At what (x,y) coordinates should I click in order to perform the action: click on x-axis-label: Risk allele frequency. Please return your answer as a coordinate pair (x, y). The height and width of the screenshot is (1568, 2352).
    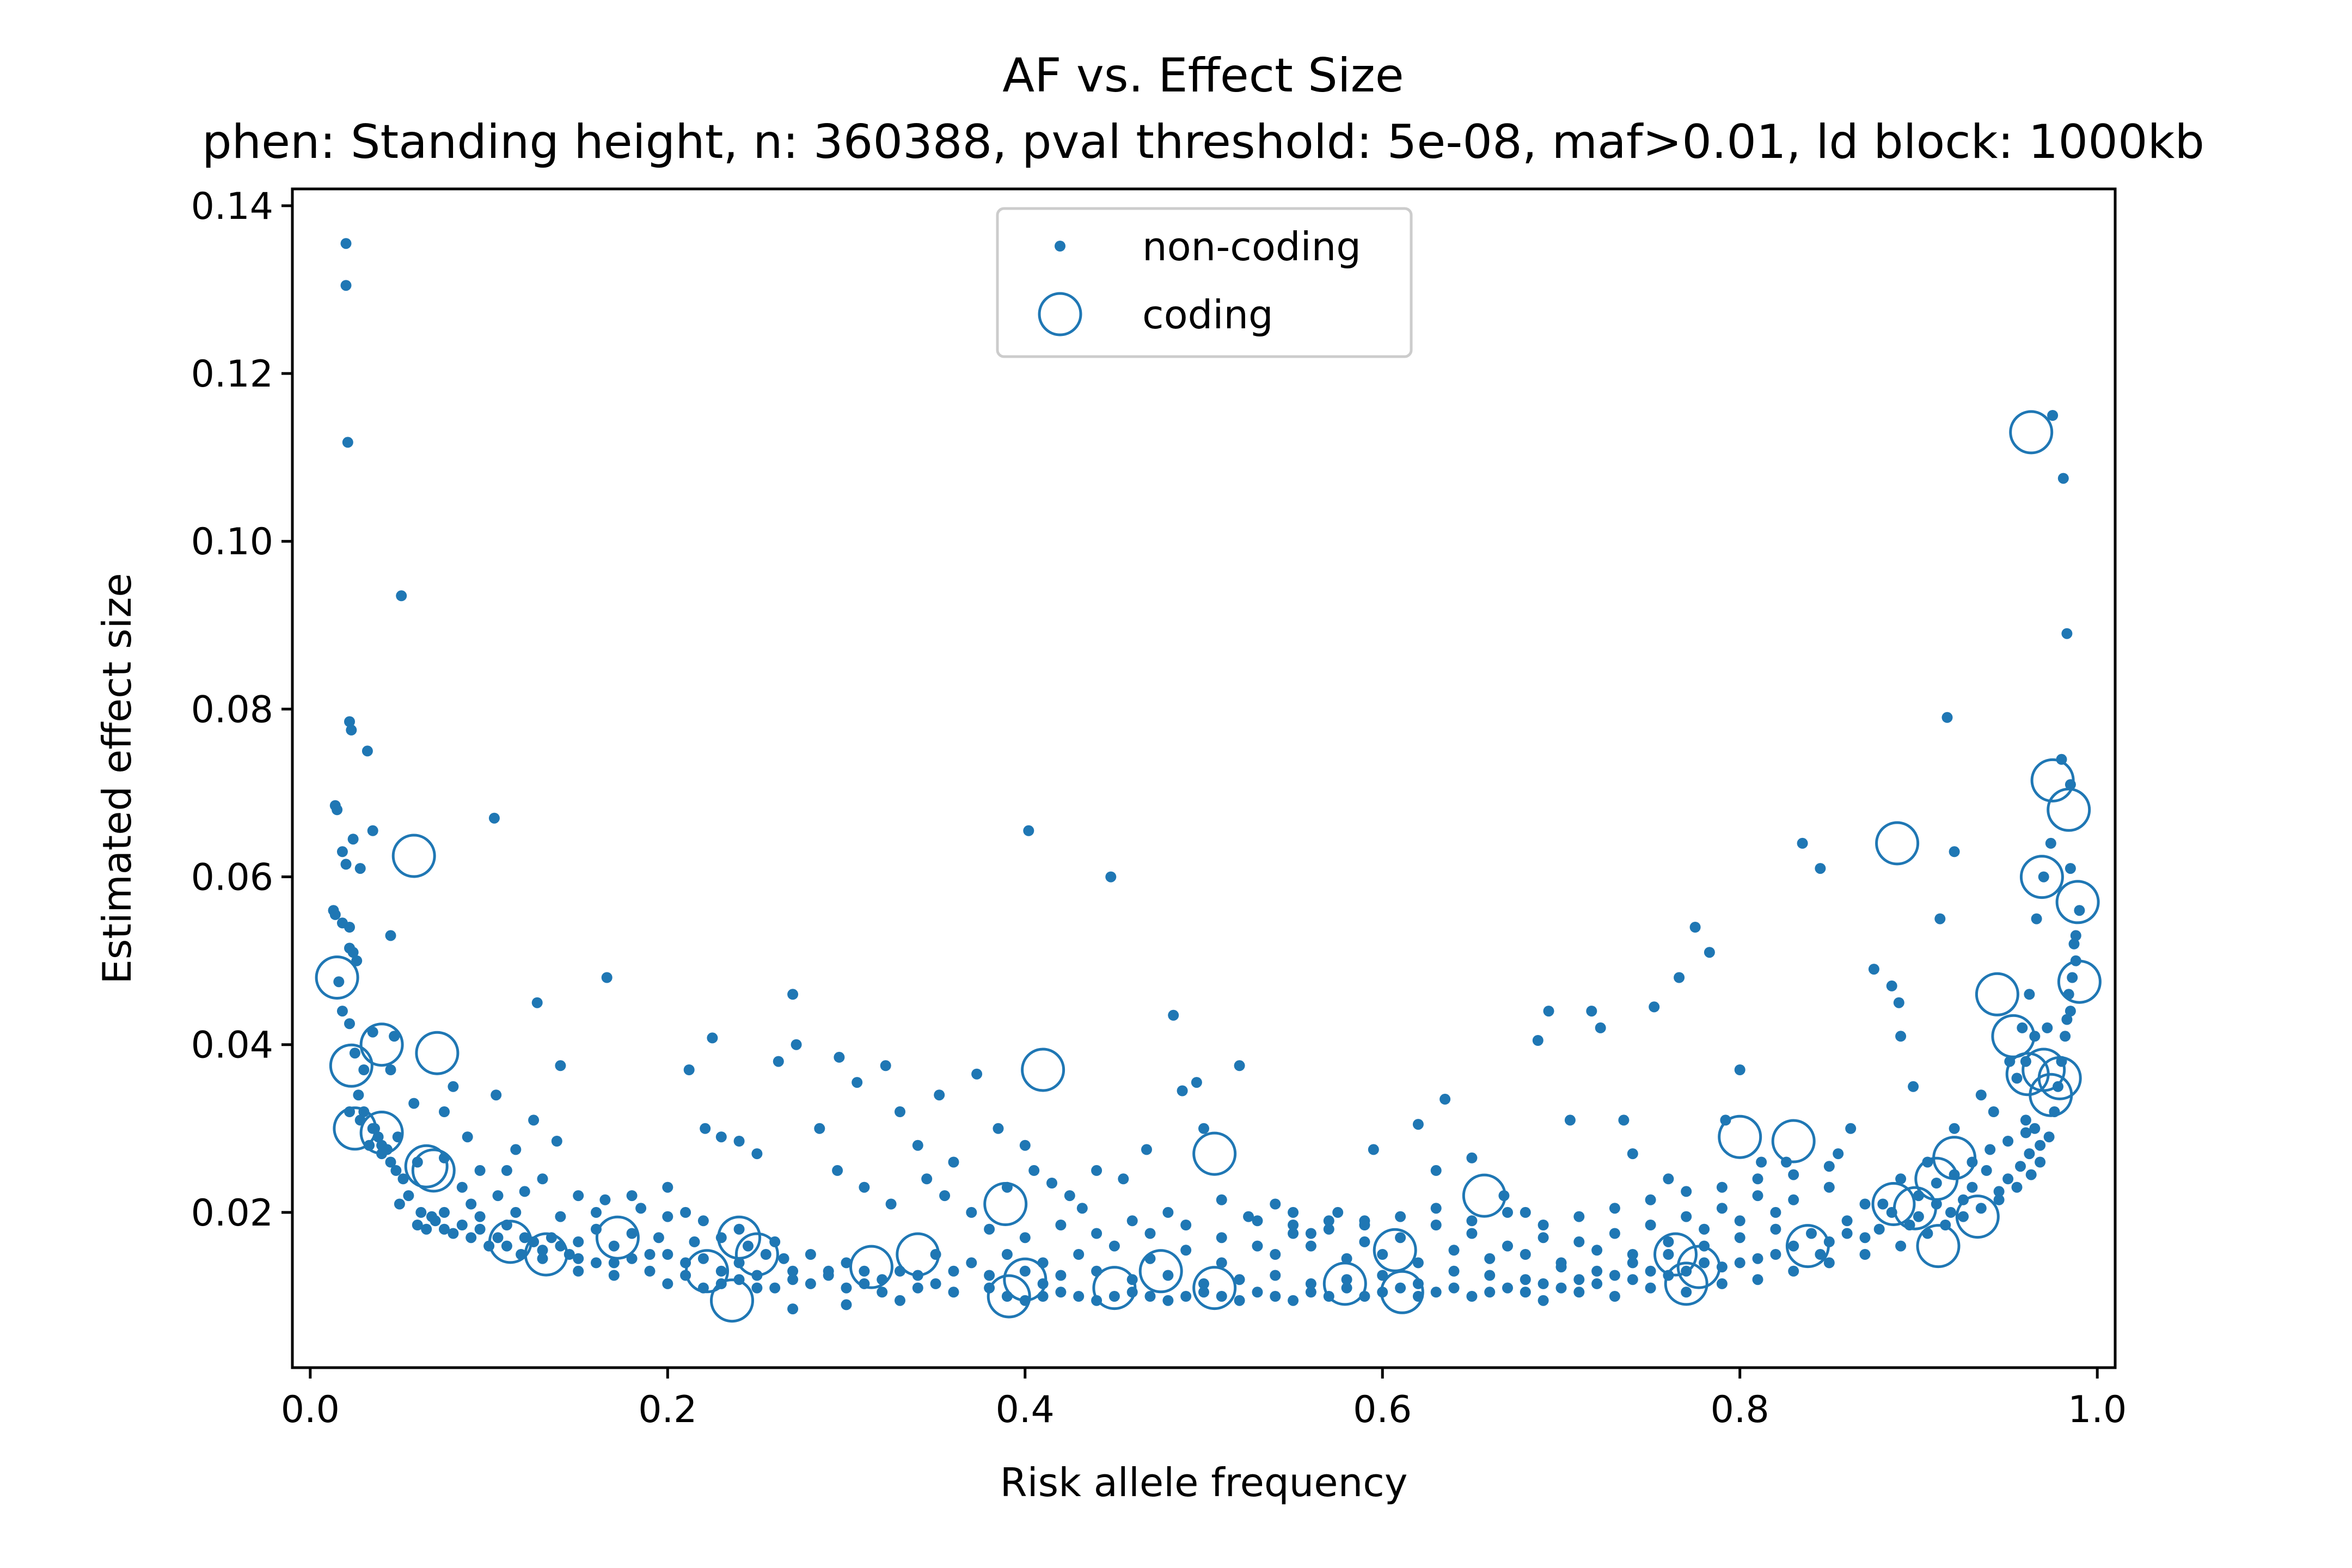
    Looking at the image, I should click on (1204, 1482).